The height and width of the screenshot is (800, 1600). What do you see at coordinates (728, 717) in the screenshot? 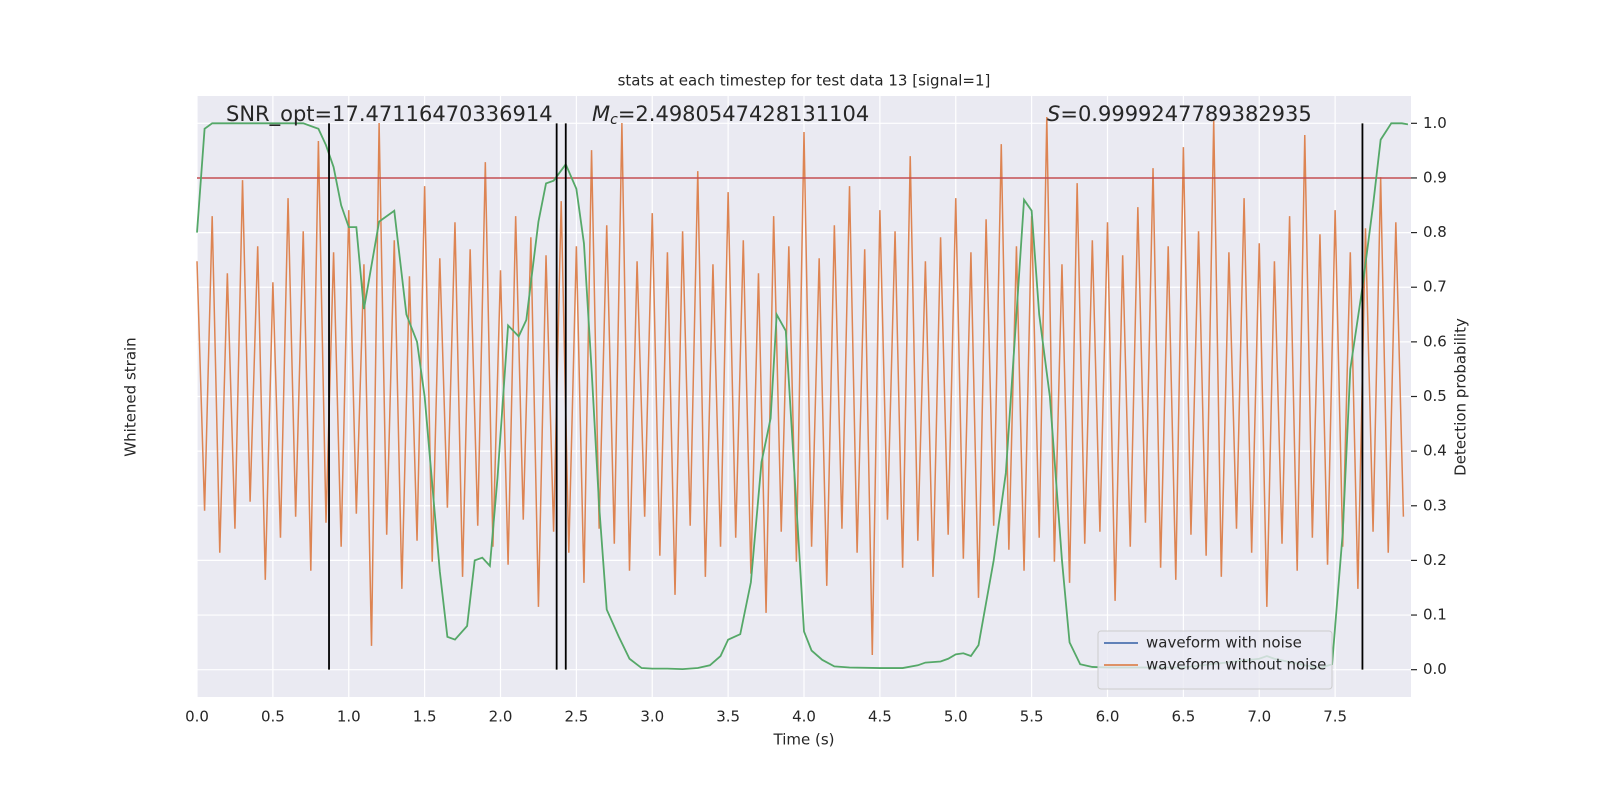
I see `x-tick-label: 3.5` at bounding box center [728, 717].